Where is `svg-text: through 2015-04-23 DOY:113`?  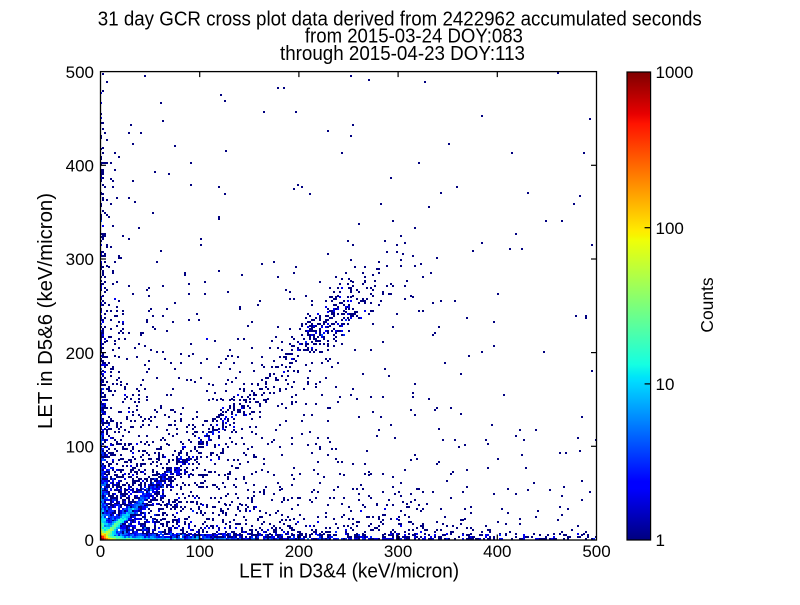
svg-text: through 2015-04-23 DOY:113 is located at coordinates (402, 54).